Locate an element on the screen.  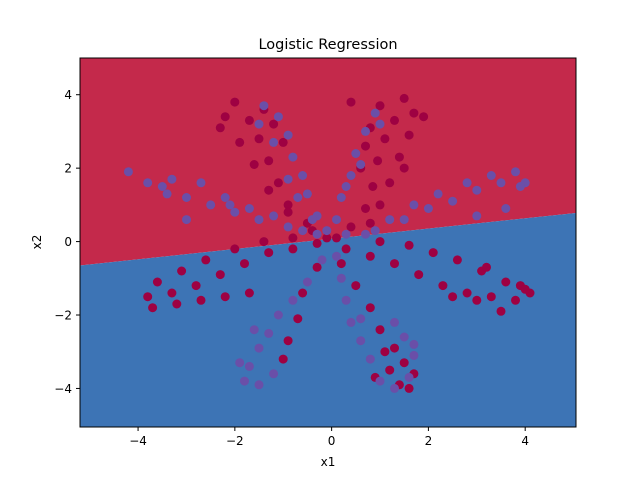
y-tick-label: 0 is located at coordinates (68, 242).